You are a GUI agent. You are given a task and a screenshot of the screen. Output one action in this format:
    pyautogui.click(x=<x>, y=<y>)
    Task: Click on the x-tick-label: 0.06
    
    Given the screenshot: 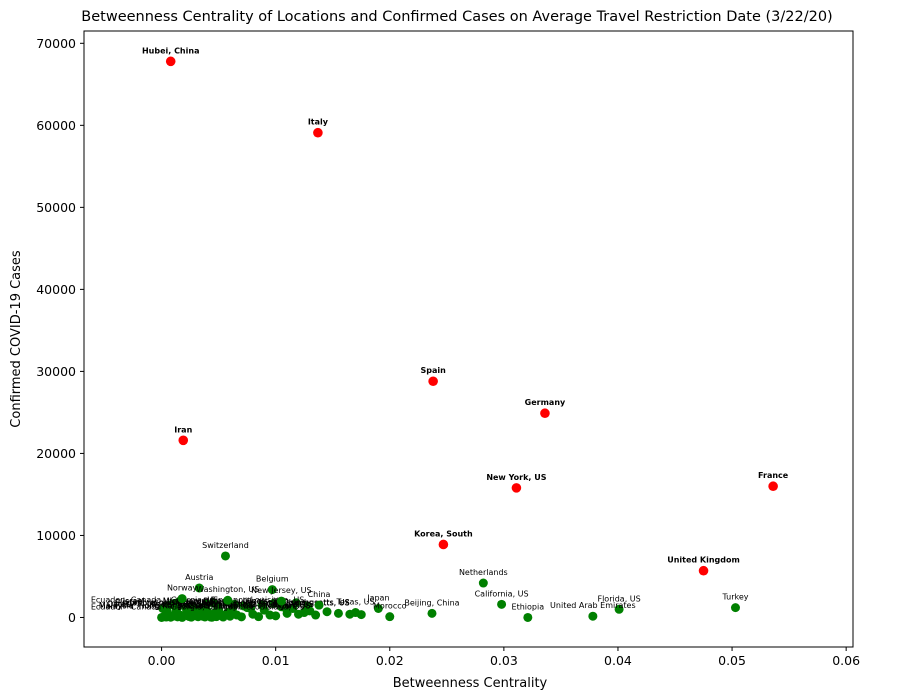 What is the action you would take?
    pyautogui.click(x=846, y=660)
    